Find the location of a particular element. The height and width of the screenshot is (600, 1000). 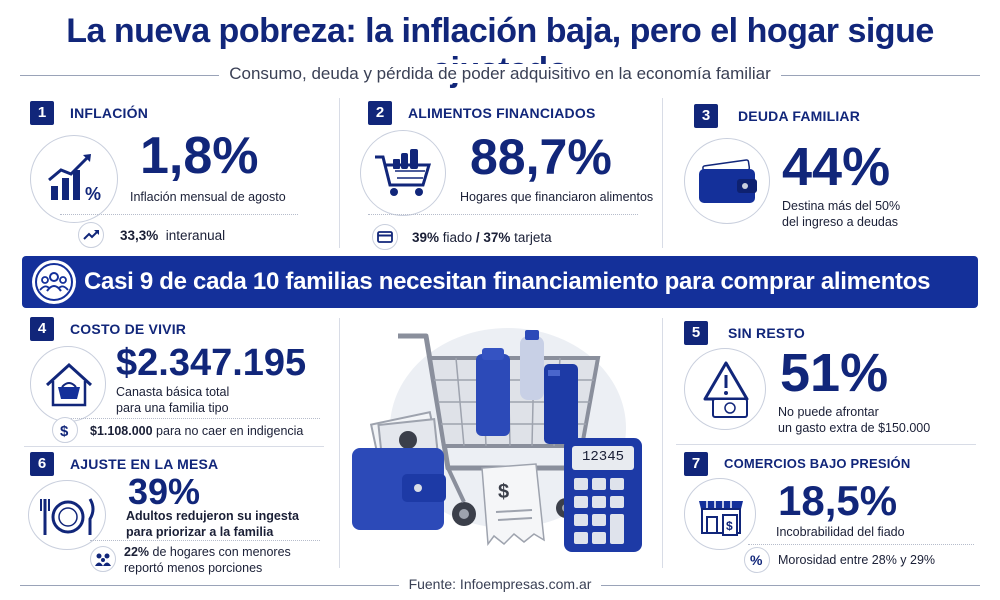

section-title: INFLACIÓN is located at coordinates (109, 113).